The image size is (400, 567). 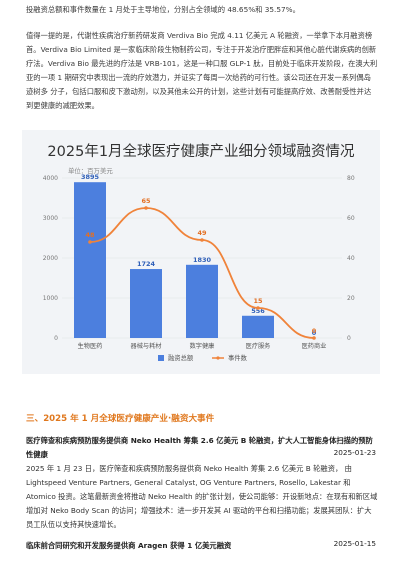 What do you see at coordinates (56, 338) in the screenshot?
I see `left-tick-label: 0` at bounding box center [56, 338].